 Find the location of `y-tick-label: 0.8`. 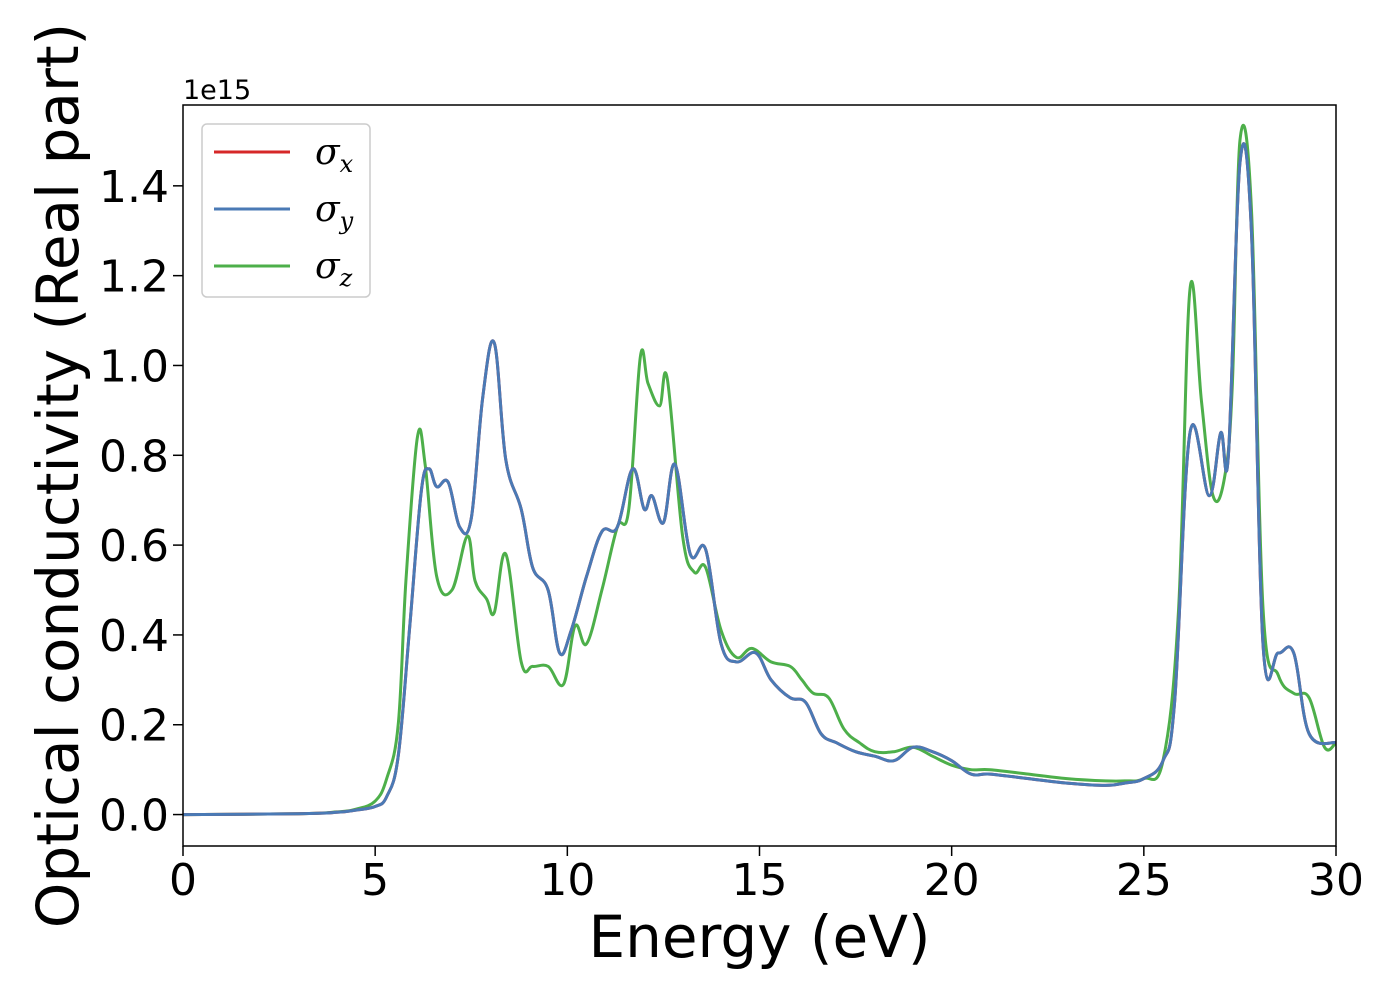

y-tick-label: 0.8 is located at coordinates (134, 456).